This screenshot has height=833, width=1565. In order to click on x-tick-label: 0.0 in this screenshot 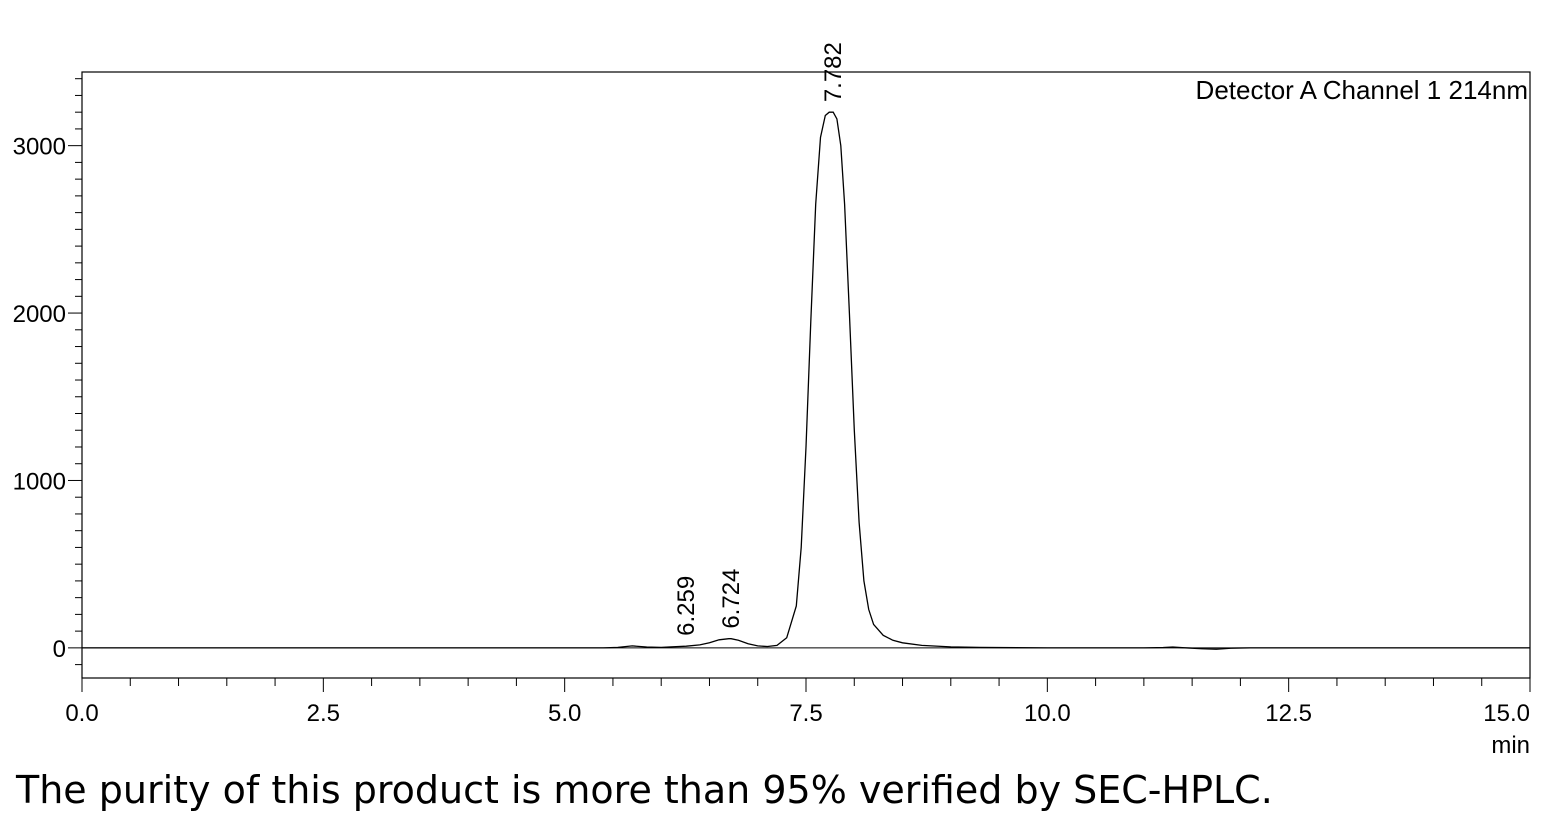, I will do `click(81, 713)`.